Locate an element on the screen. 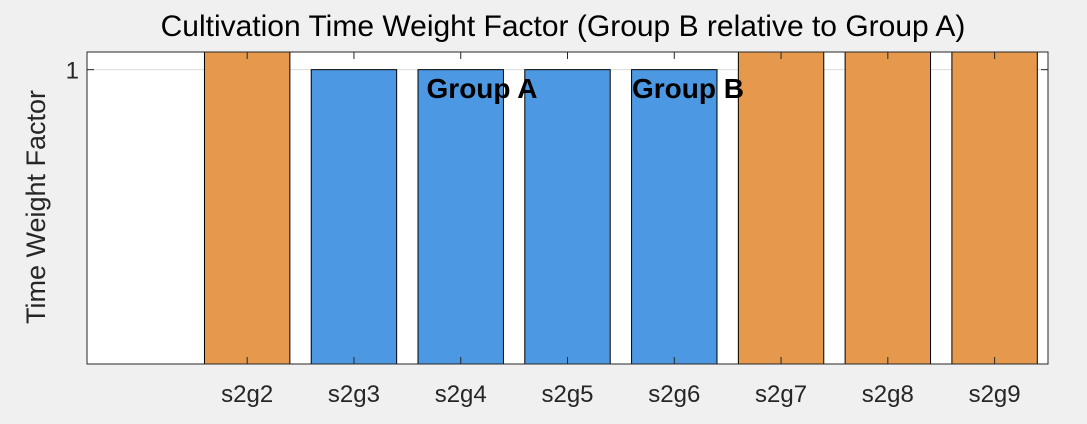 This screenshot has width=1087, height=424. x-tick-label-s2g9: s2g9 is located at coordinates (995, 394).